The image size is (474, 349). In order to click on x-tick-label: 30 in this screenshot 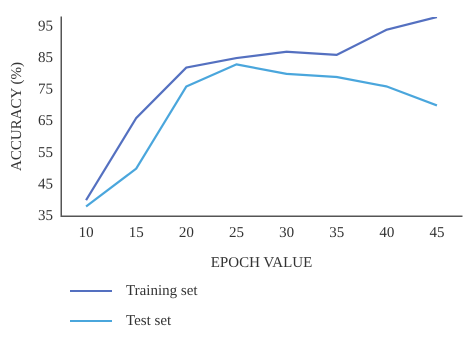, I will do `click(286, 232)`.